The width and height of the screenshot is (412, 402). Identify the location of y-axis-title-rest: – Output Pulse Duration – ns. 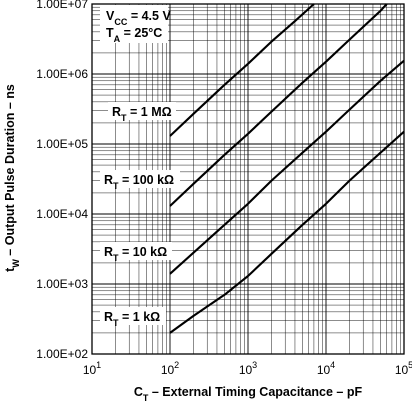
(10, 171).